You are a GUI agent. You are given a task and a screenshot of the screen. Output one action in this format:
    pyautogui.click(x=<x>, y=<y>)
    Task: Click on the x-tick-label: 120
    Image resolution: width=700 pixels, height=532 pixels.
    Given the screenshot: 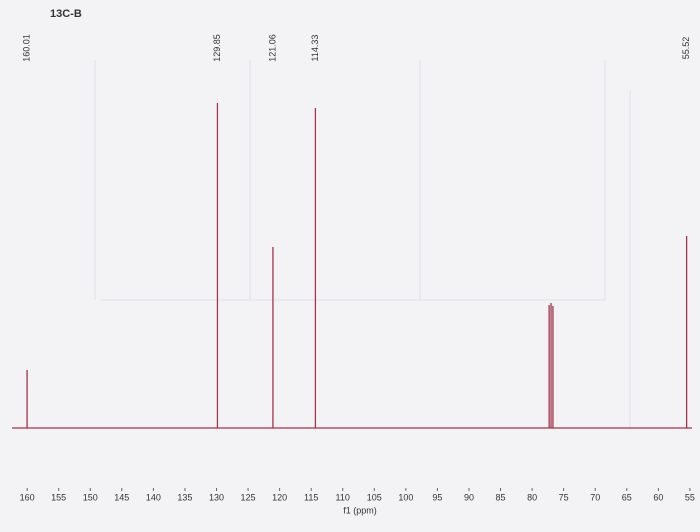 What is the action you would take?
    pyautogui.click(x=279, y=497)
    